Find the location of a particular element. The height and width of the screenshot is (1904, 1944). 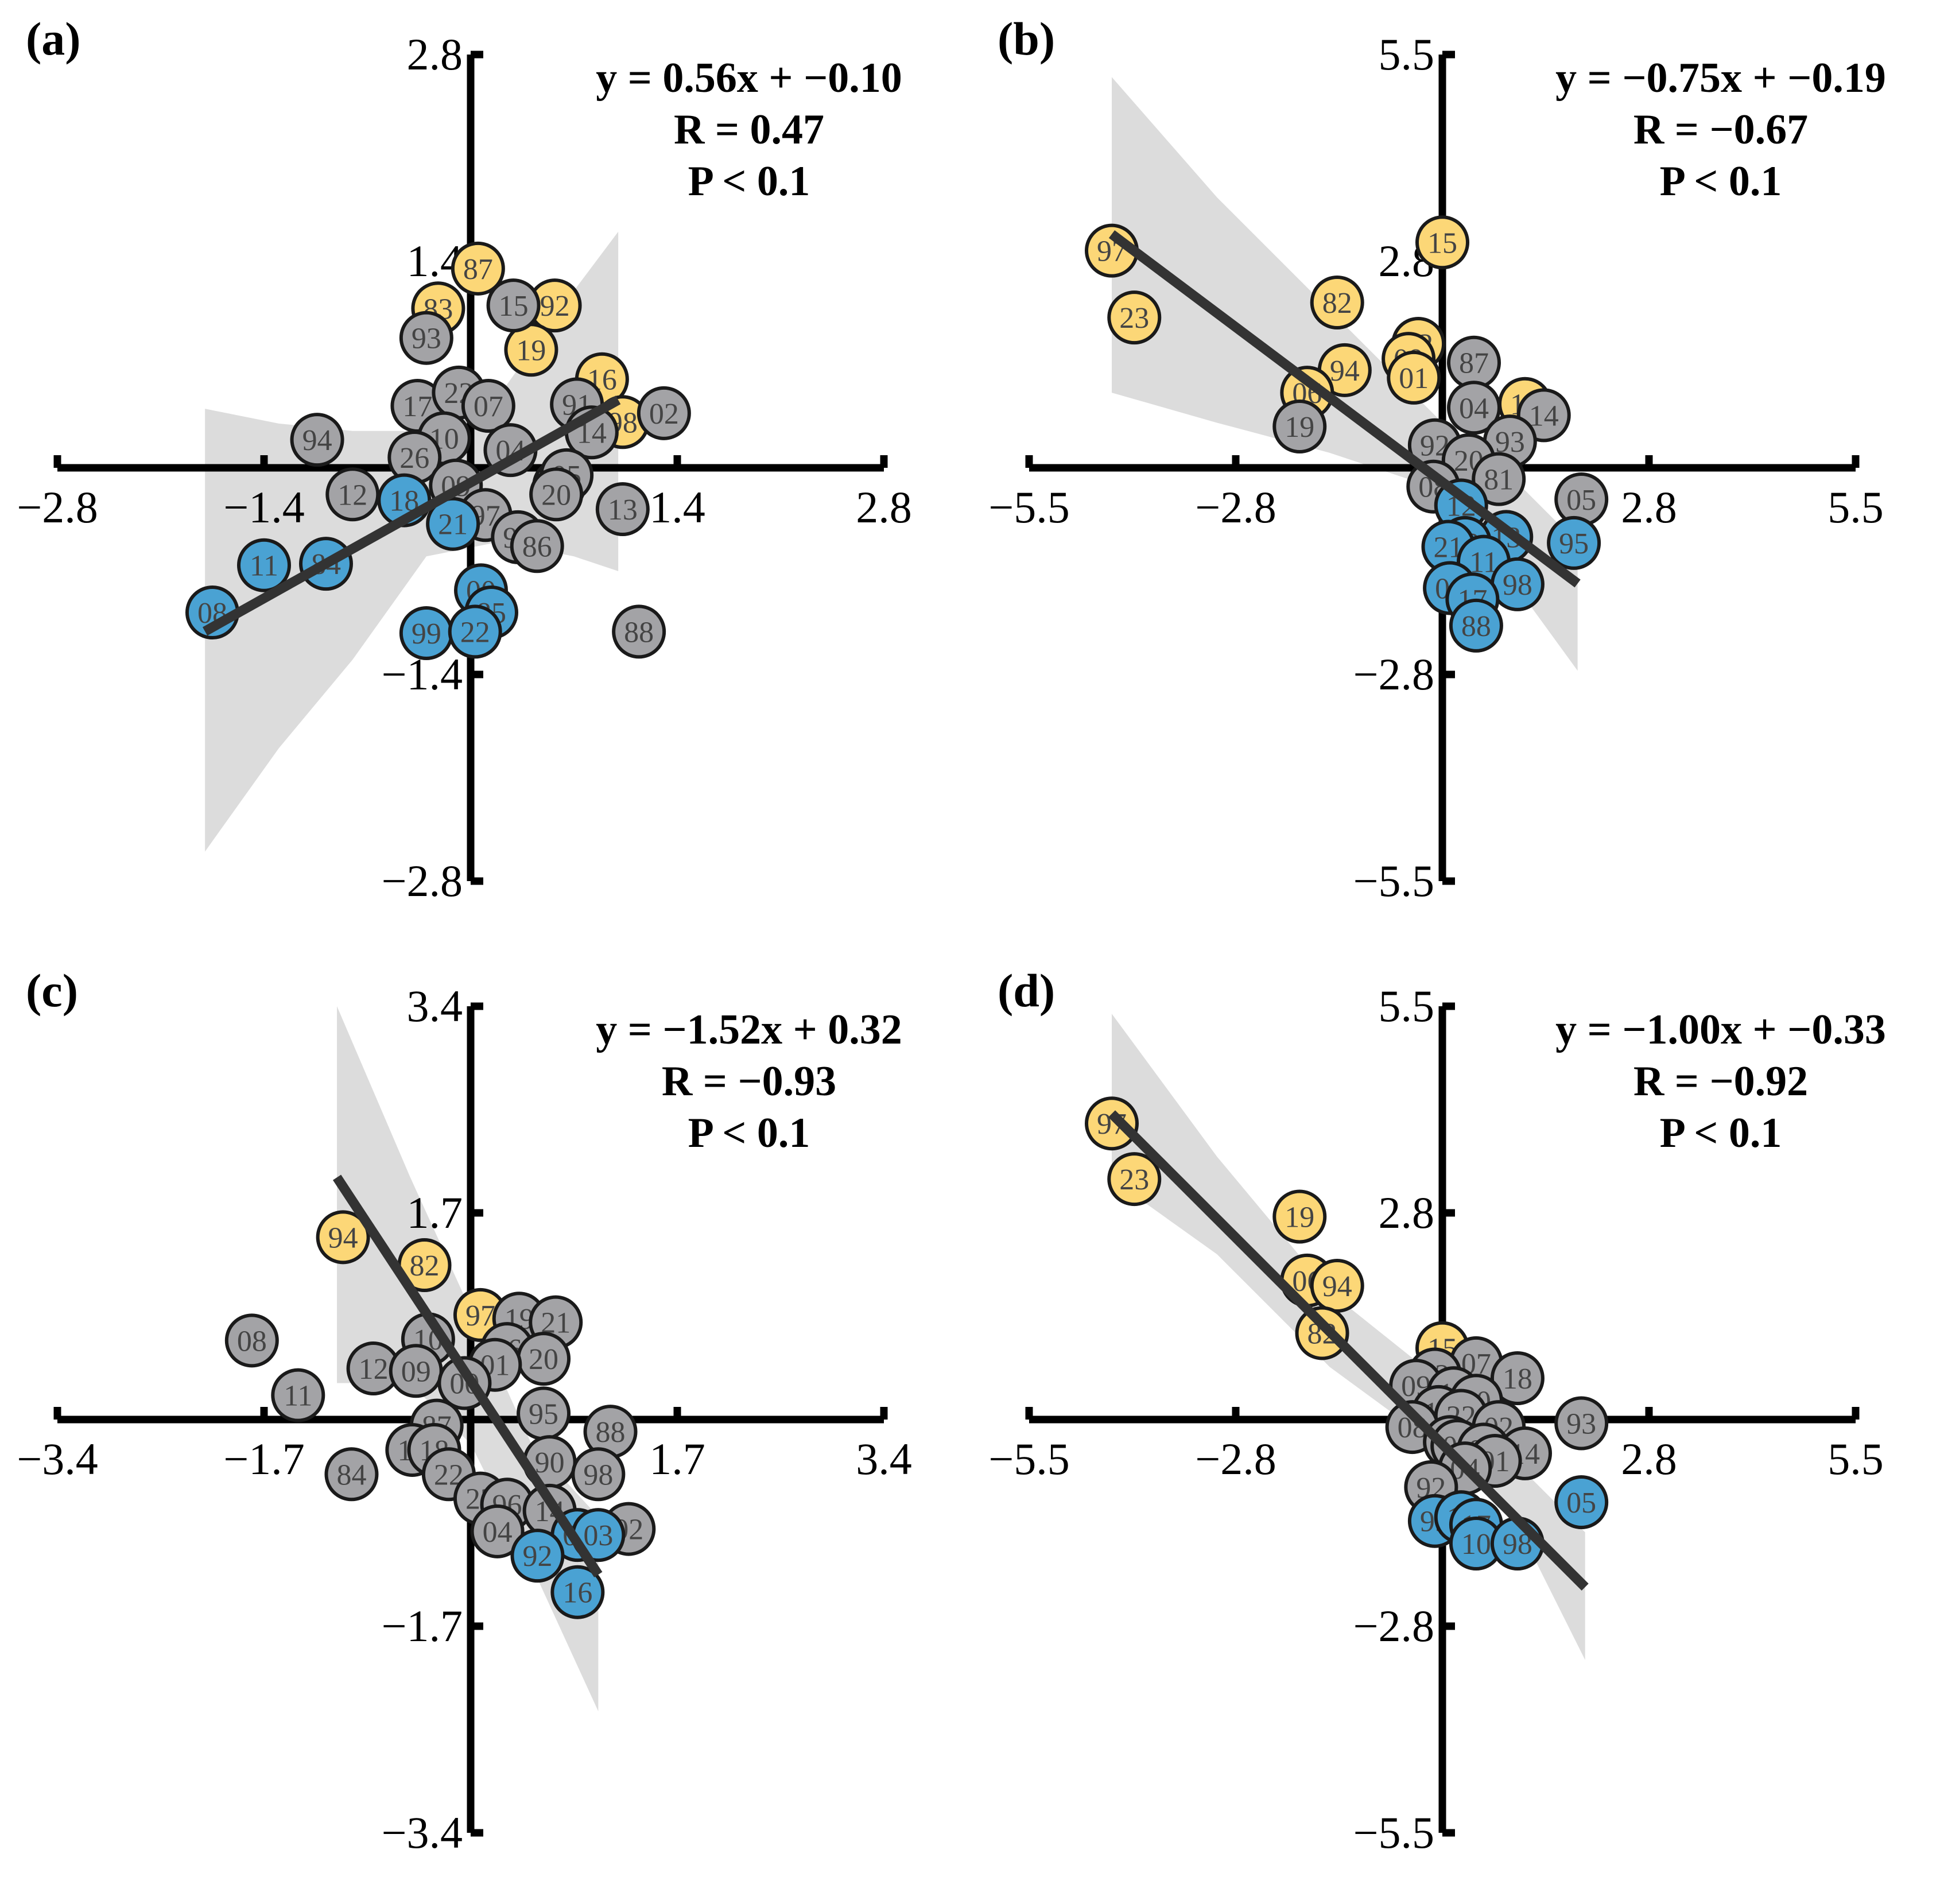

x-tick-label: 3.4 is located at coordinates (884, 1459).